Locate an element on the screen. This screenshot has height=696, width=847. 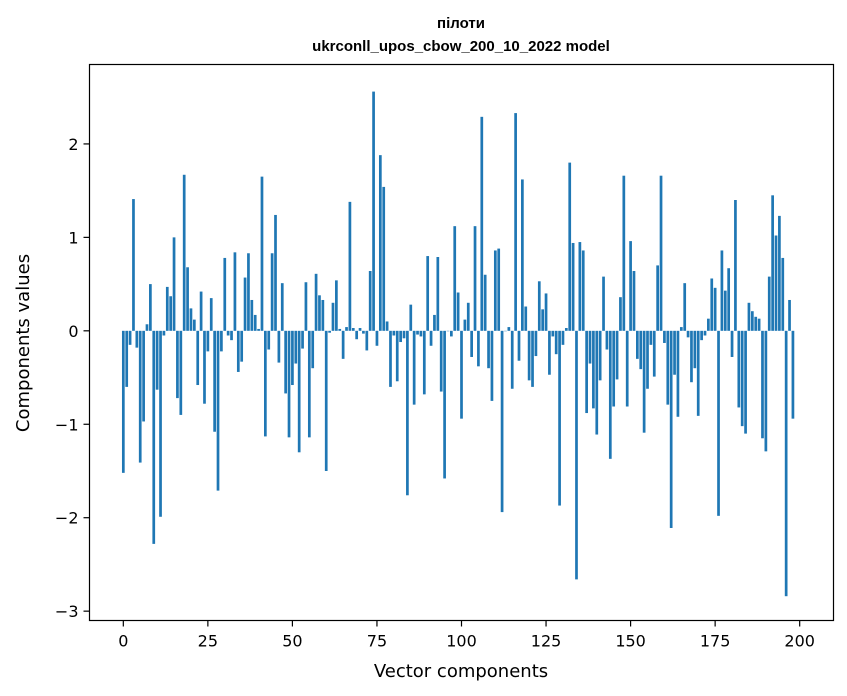
y-tick-label-0: 0 is located at coordinates (73, 331).